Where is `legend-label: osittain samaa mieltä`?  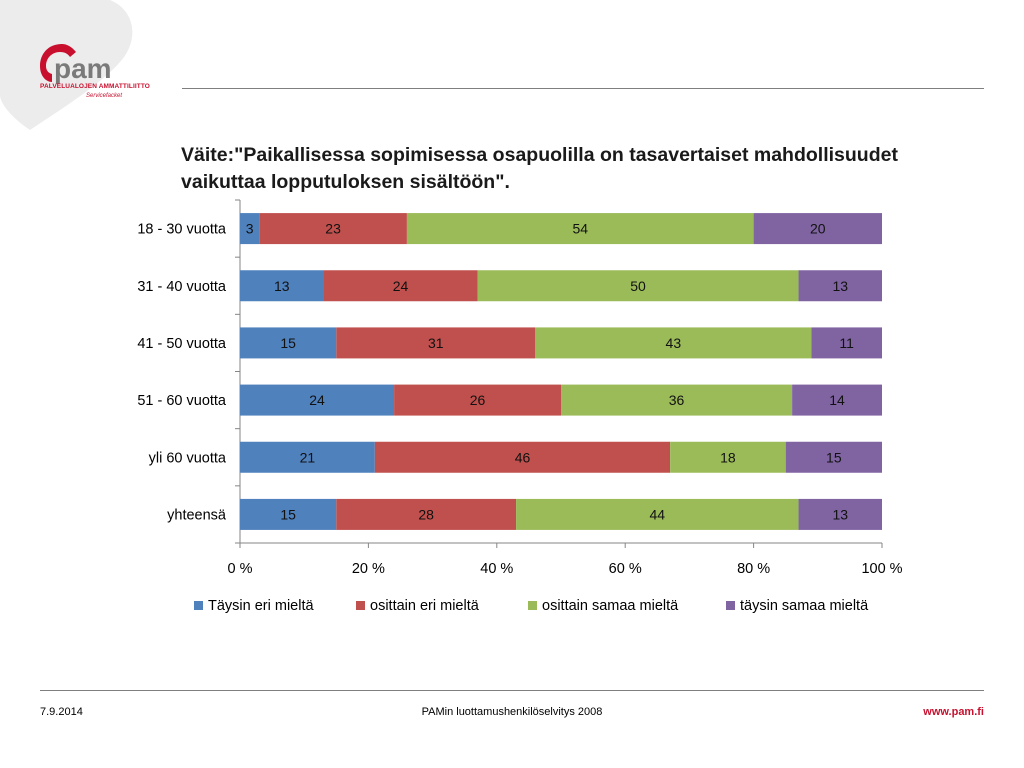 legend-label: osittain samaa mieltä is located at coordinates (610, 606).